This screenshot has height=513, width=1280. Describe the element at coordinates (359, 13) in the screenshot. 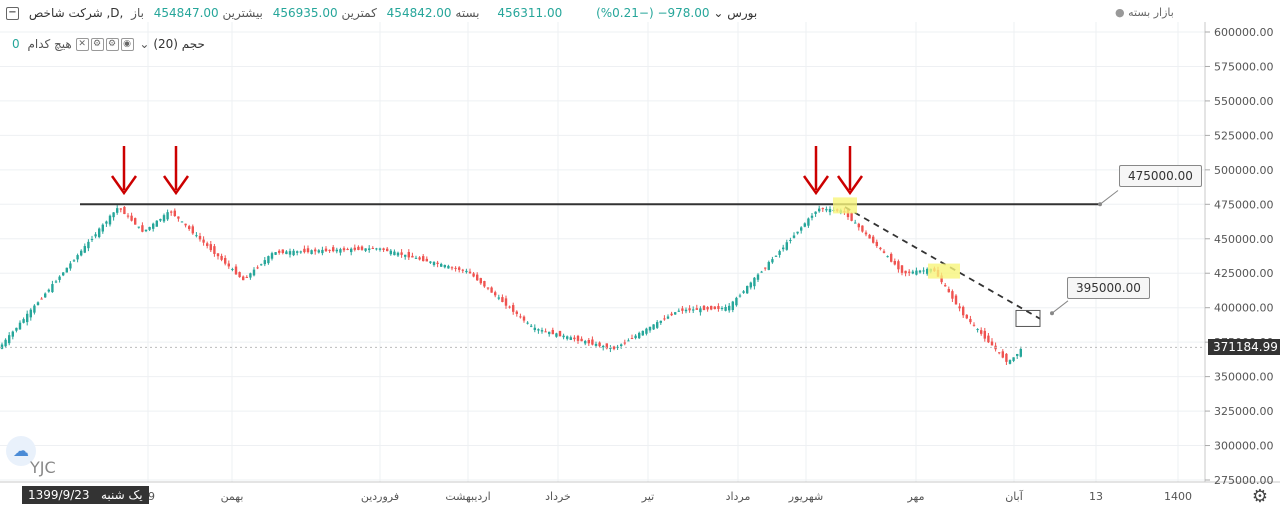

I see `low-label: کمترین` at that location.